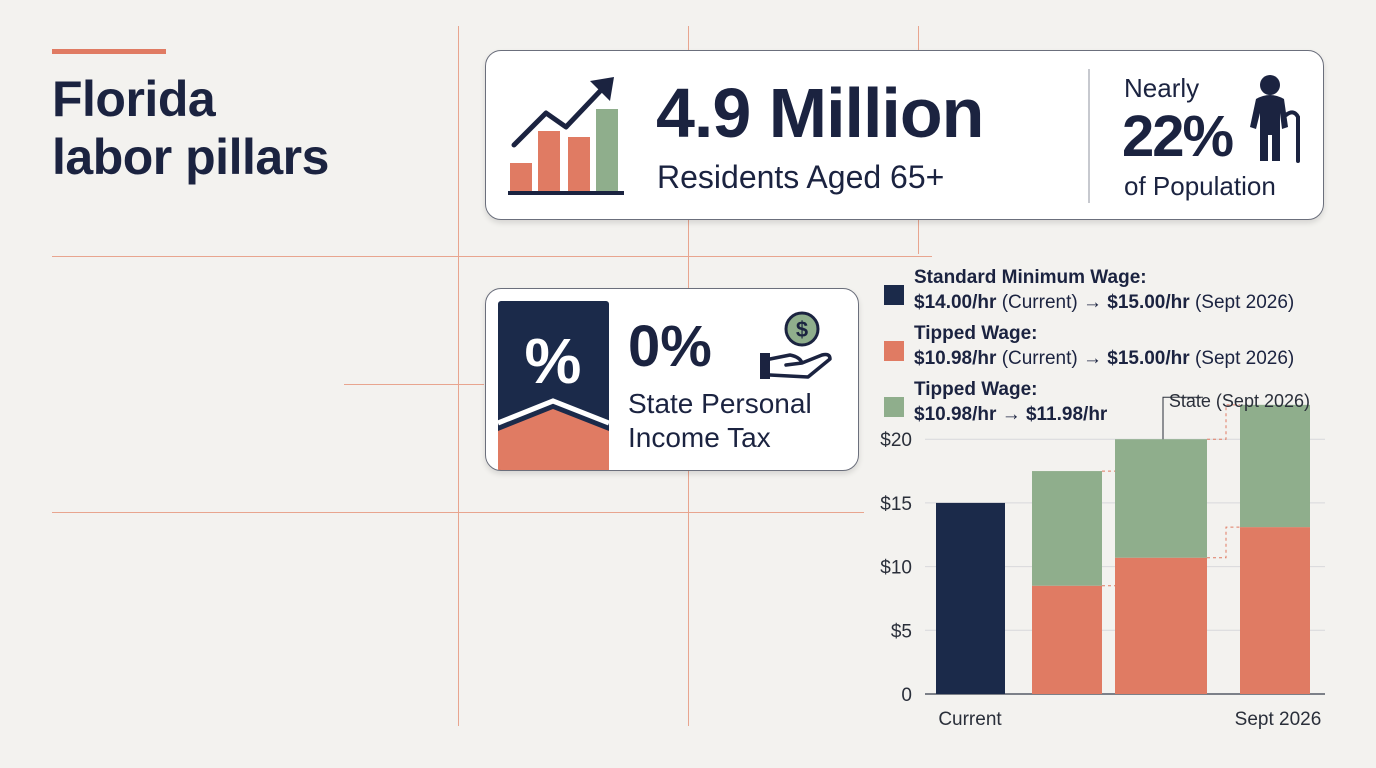 The image size is (1376, 768). Describe the element at coordinates (896, 440) in the screenshot. I see `y-tick-label: $20` at that location.